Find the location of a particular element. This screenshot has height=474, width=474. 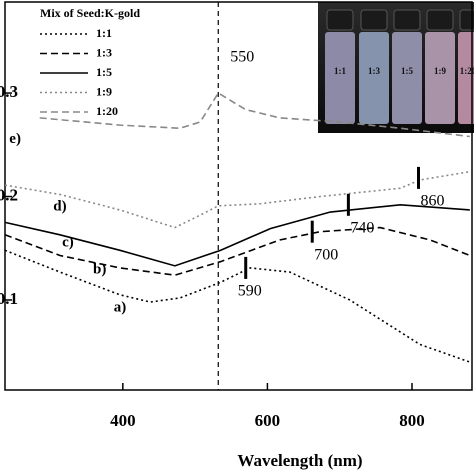

legend-label: 1:3 is located at coordinates (104, 52).